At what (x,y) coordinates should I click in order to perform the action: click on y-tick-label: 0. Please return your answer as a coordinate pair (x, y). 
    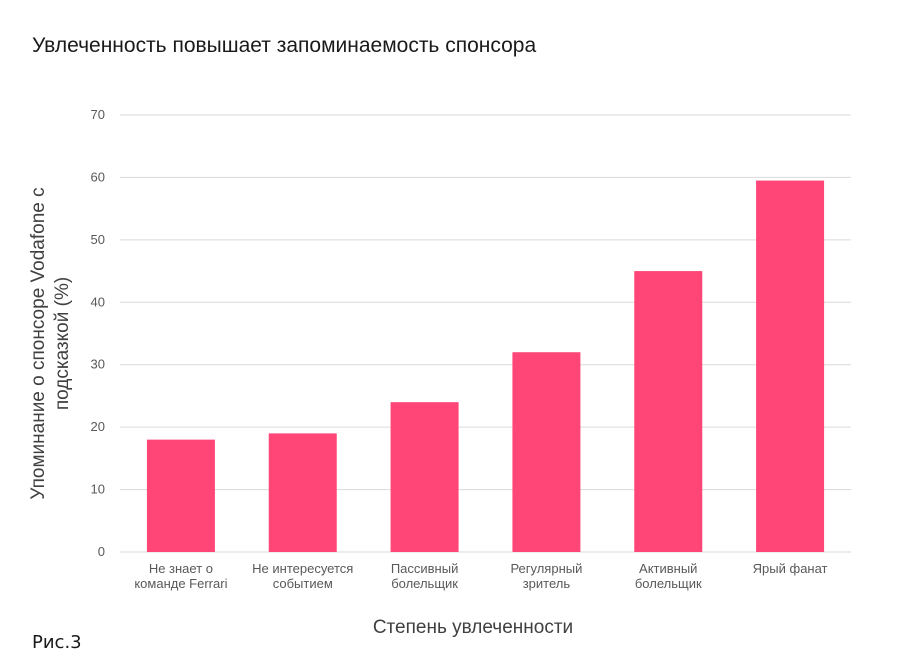
    Looking at the image, I should click on (101, 551).